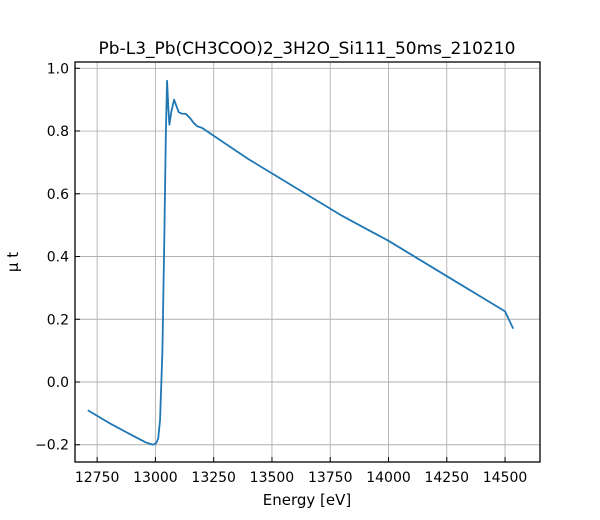 The width and height of the screenshot is (600, 520). Describe the element at coordinates (330, 478) in the screenshot. I see `x-tick-label: 13750` at that location.